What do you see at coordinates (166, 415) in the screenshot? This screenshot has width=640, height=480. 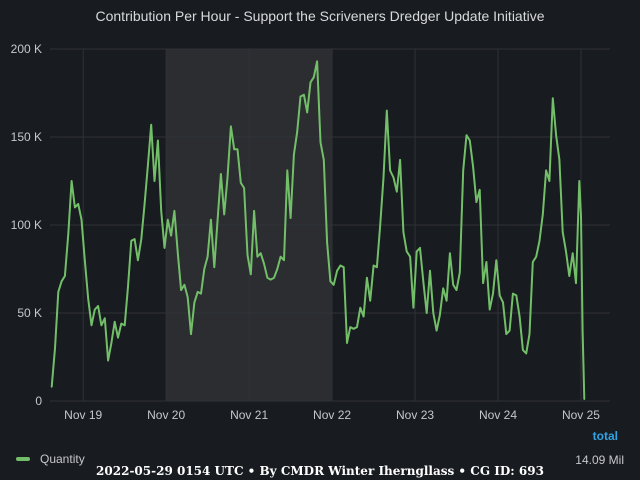 I see `x-tick-label: Nov 20` at bounding box center [166, 415].